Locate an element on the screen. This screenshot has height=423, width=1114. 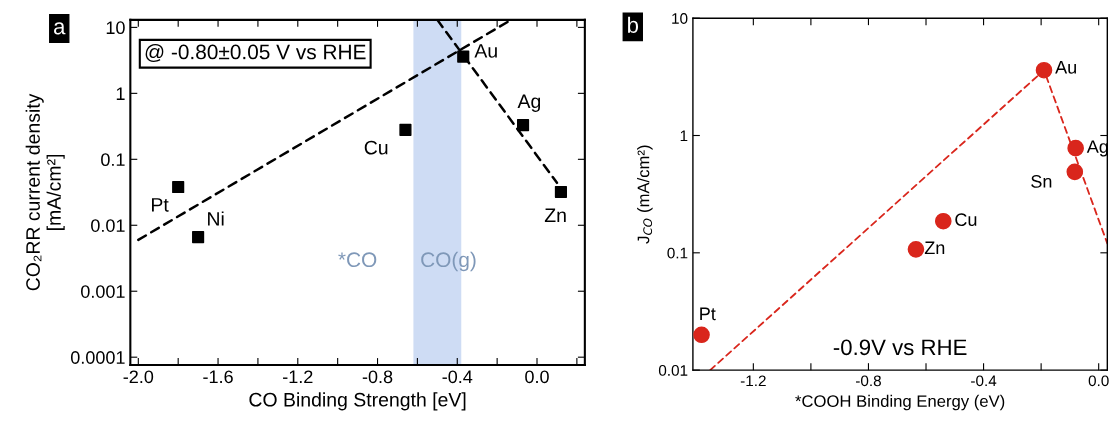
annotation: CO(g) is located at coordinates (448, 261).